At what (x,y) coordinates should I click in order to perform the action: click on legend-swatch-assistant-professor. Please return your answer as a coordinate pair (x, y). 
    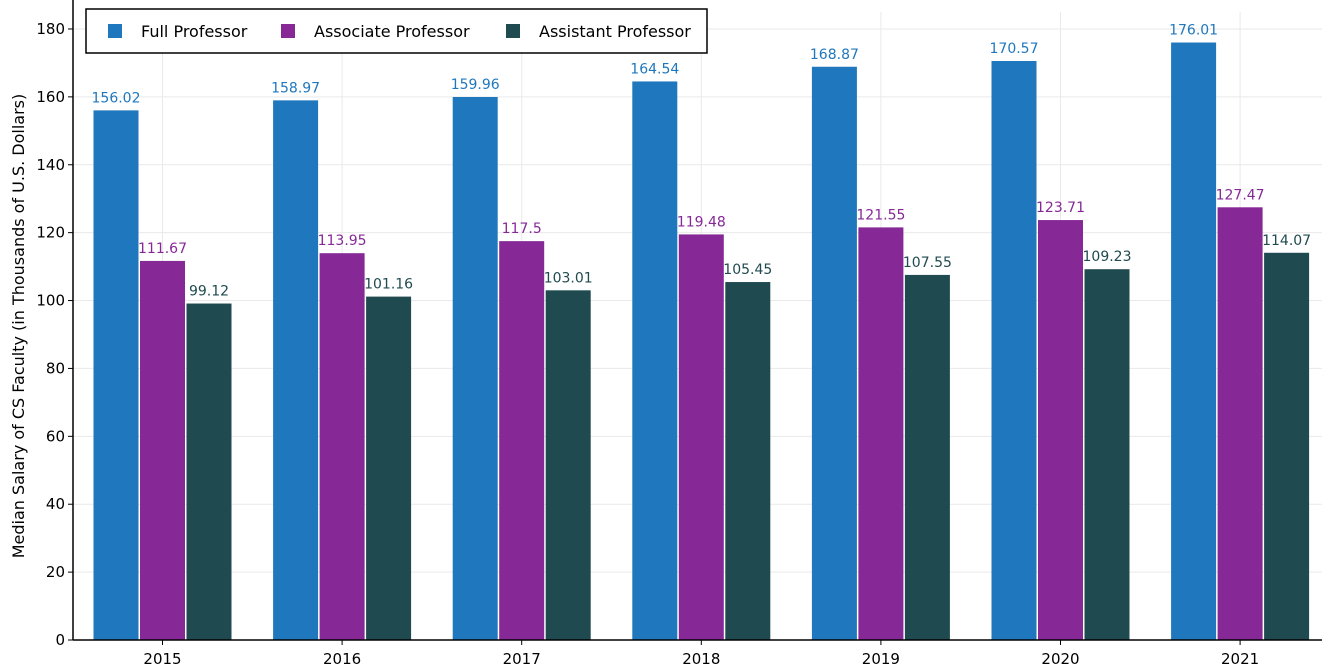
    Looking at the image, I should click on (513, 31).